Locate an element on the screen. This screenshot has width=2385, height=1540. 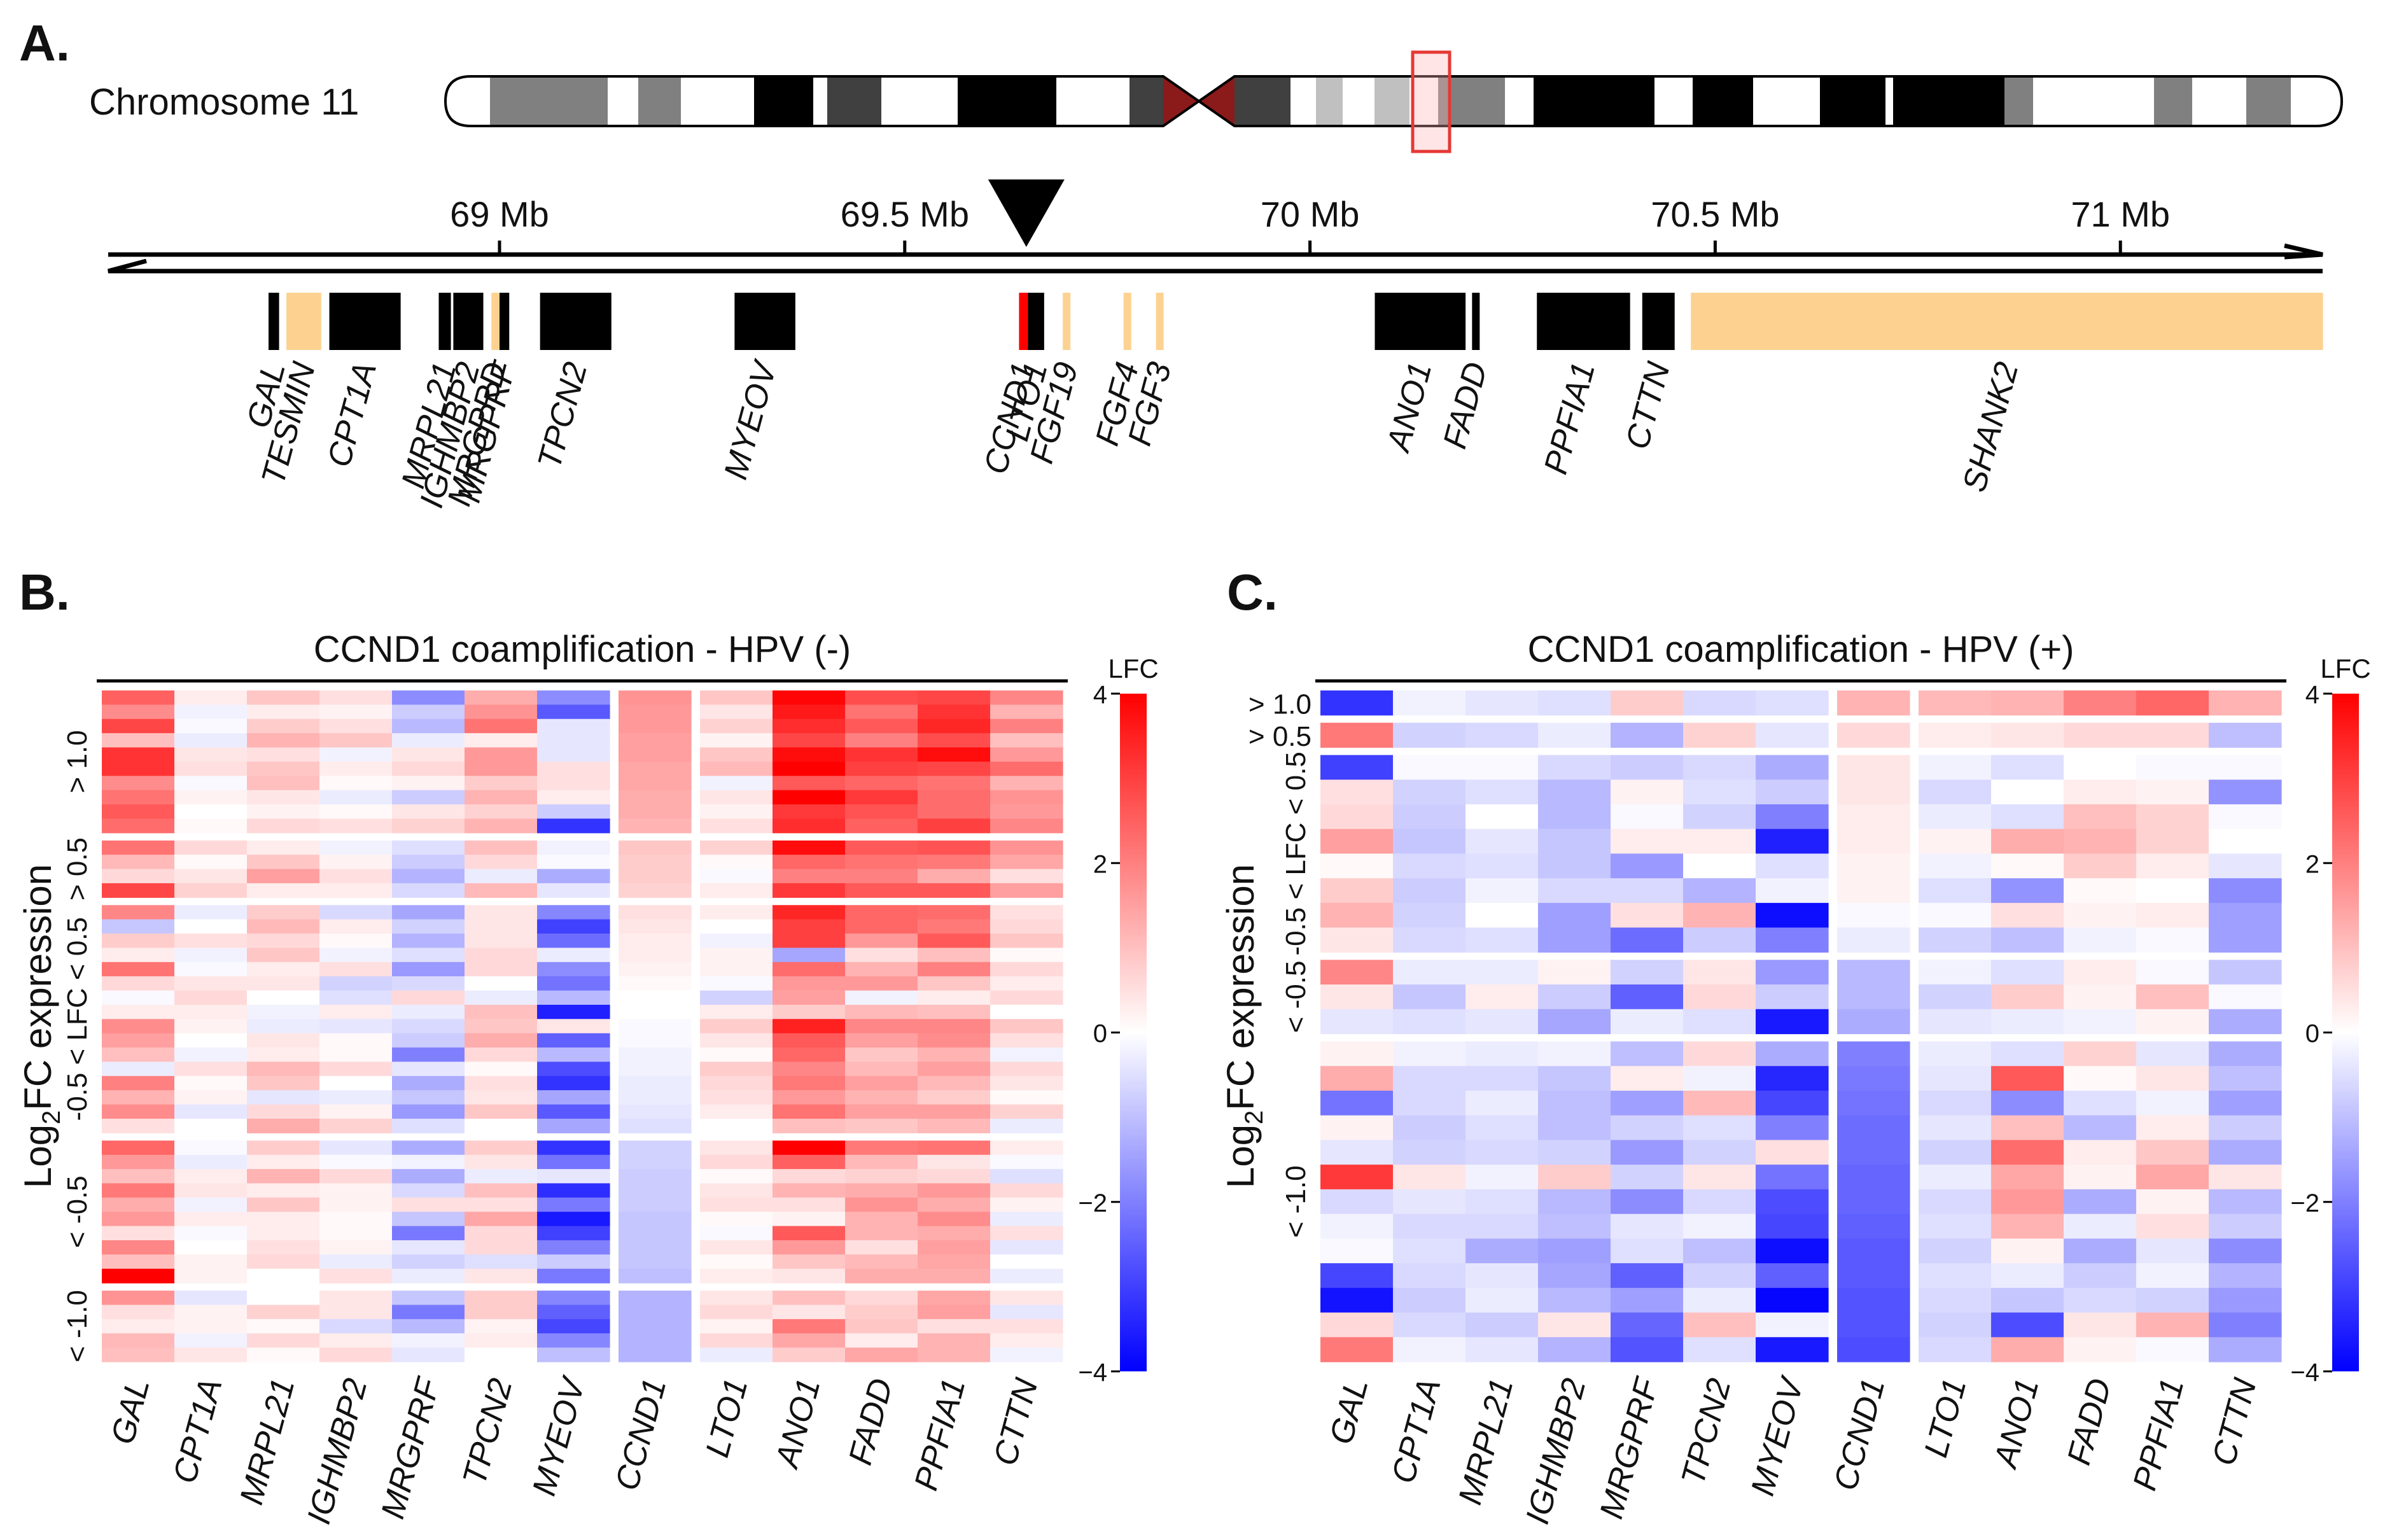
colorbar-tick-label: 4 is located at coordinates (1100, 695).